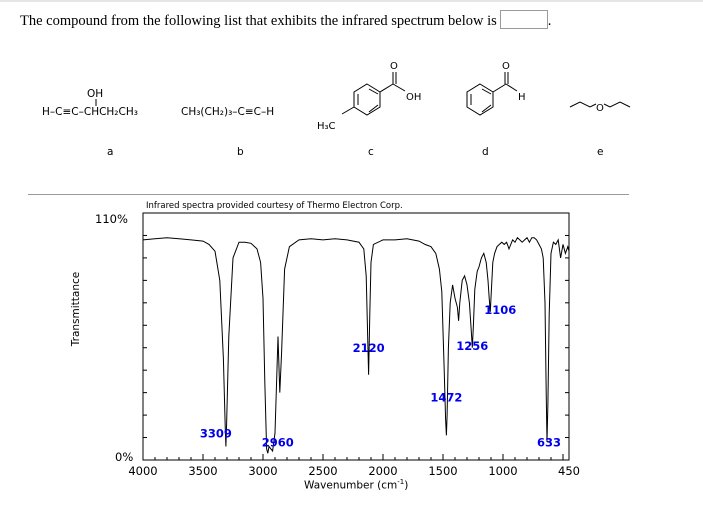 The width and height of the screenshot is (703, 509). I want to click on x-tick-labels: 4000 3500 3000 2500 2000 1500 1000 450, so click(354, 471).